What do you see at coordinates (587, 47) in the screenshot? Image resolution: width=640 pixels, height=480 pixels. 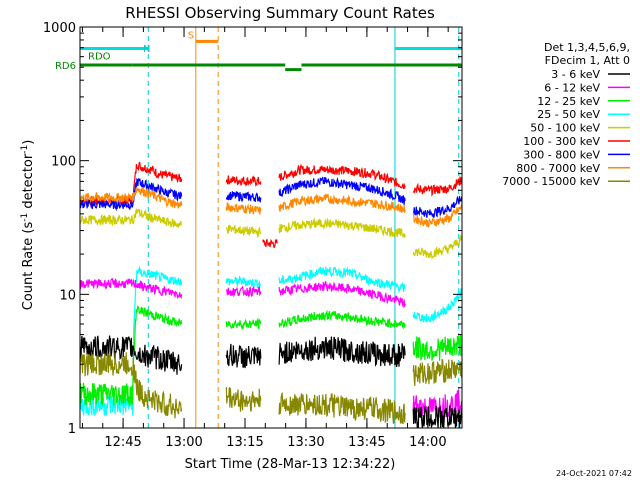 I see `legend-header-line-1: Det 1,3,4,5,6,9,` at bounding box center [587, 47].